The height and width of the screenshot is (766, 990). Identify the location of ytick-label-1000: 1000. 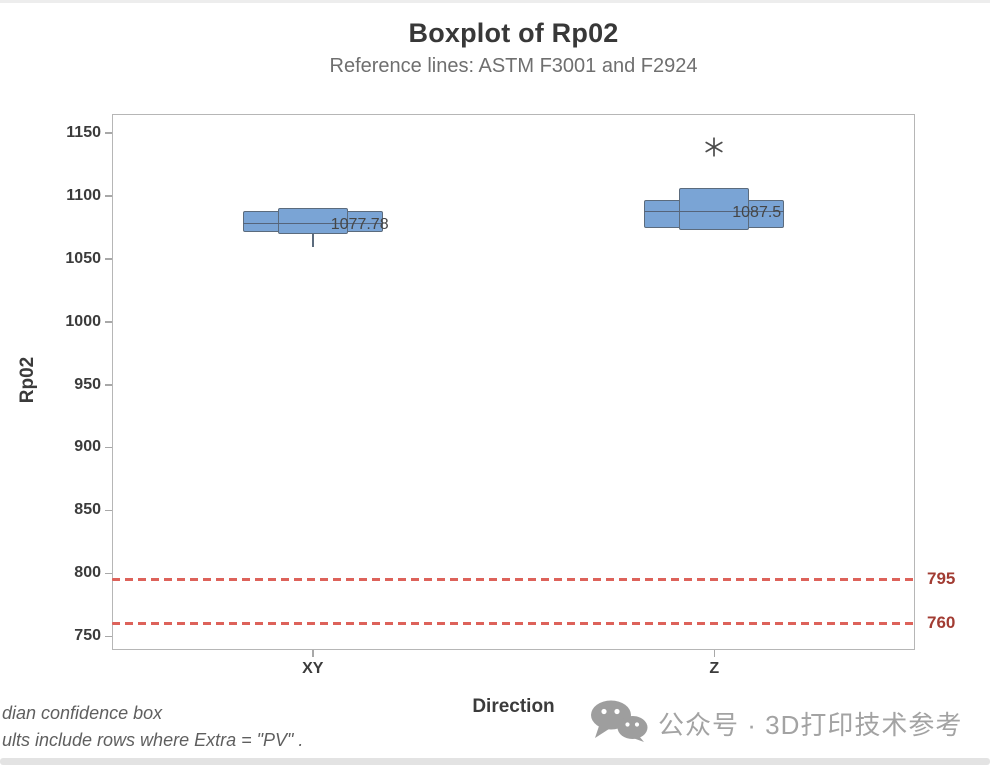
(83, 321).